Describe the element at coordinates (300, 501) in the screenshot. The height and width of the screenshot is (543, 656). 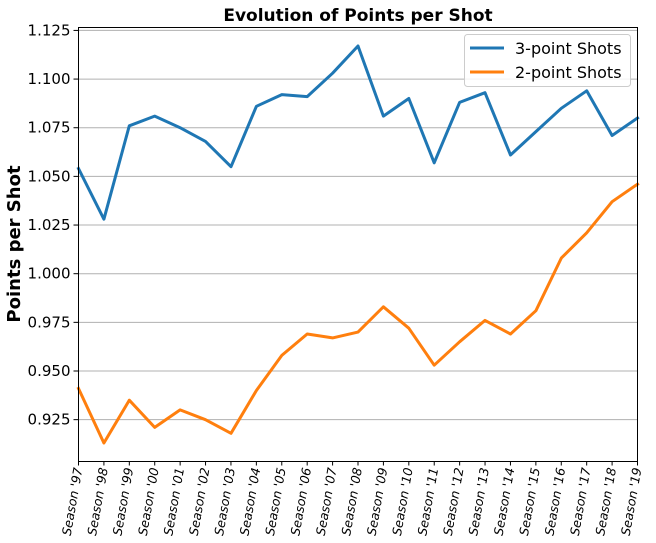
I see `x-tick-label: Season '06` at that location.